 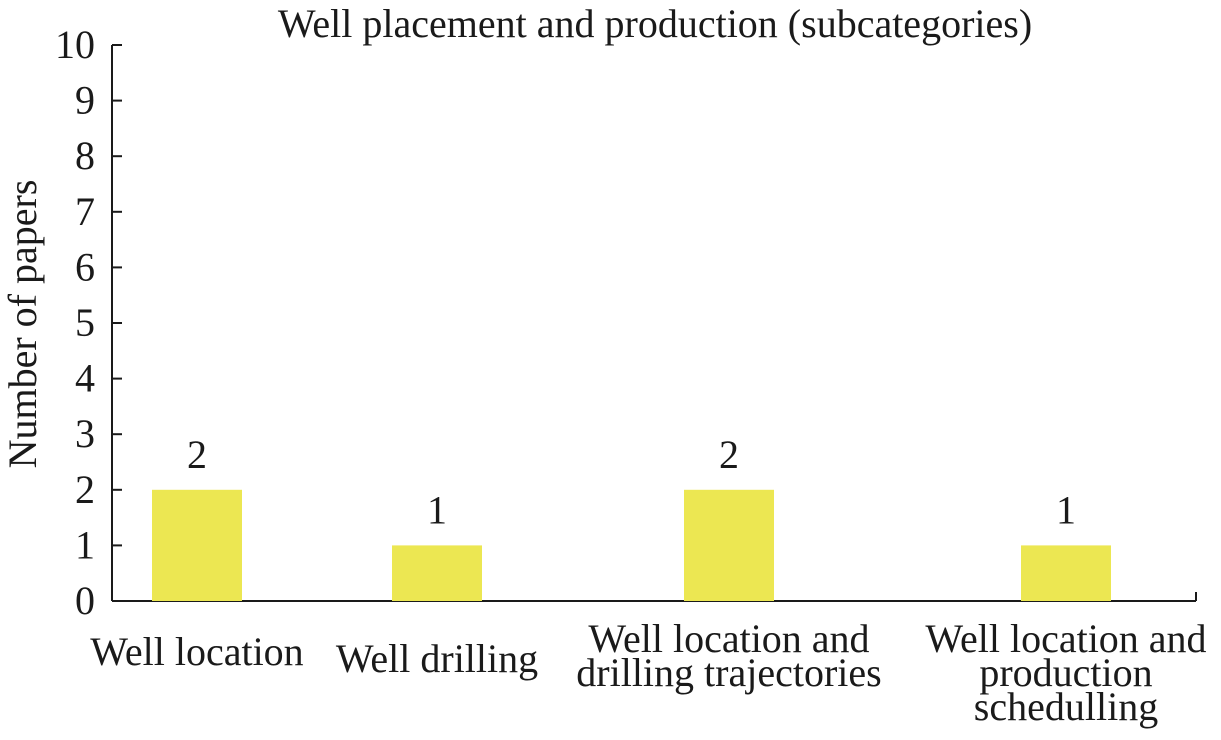 I want to click on y-tick-label: 4, so click(x=85, y=378).